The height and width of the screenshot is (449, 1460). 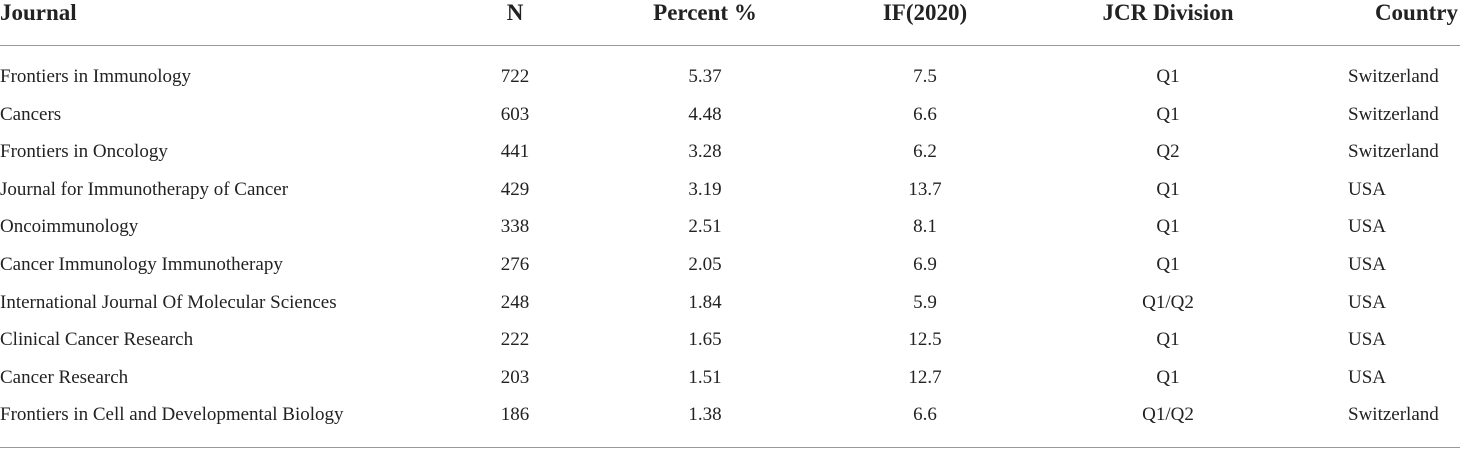 I want to click on table-cell: 3.19, so click(x=705, y=189).